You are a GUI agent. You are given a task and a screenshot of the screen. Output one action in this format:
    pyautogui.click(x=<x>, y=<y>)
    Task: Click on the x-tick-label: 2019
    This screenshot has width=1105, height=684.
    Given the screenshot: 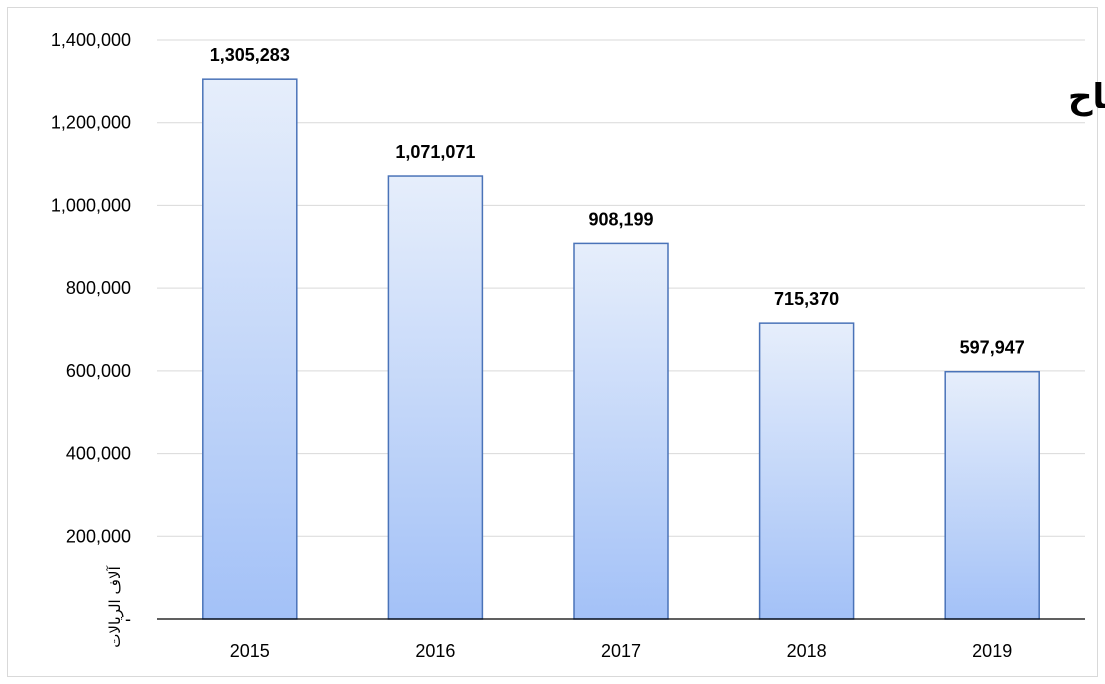 What is the action you would take?
    pyautogui.click(x=992, y=651)
    